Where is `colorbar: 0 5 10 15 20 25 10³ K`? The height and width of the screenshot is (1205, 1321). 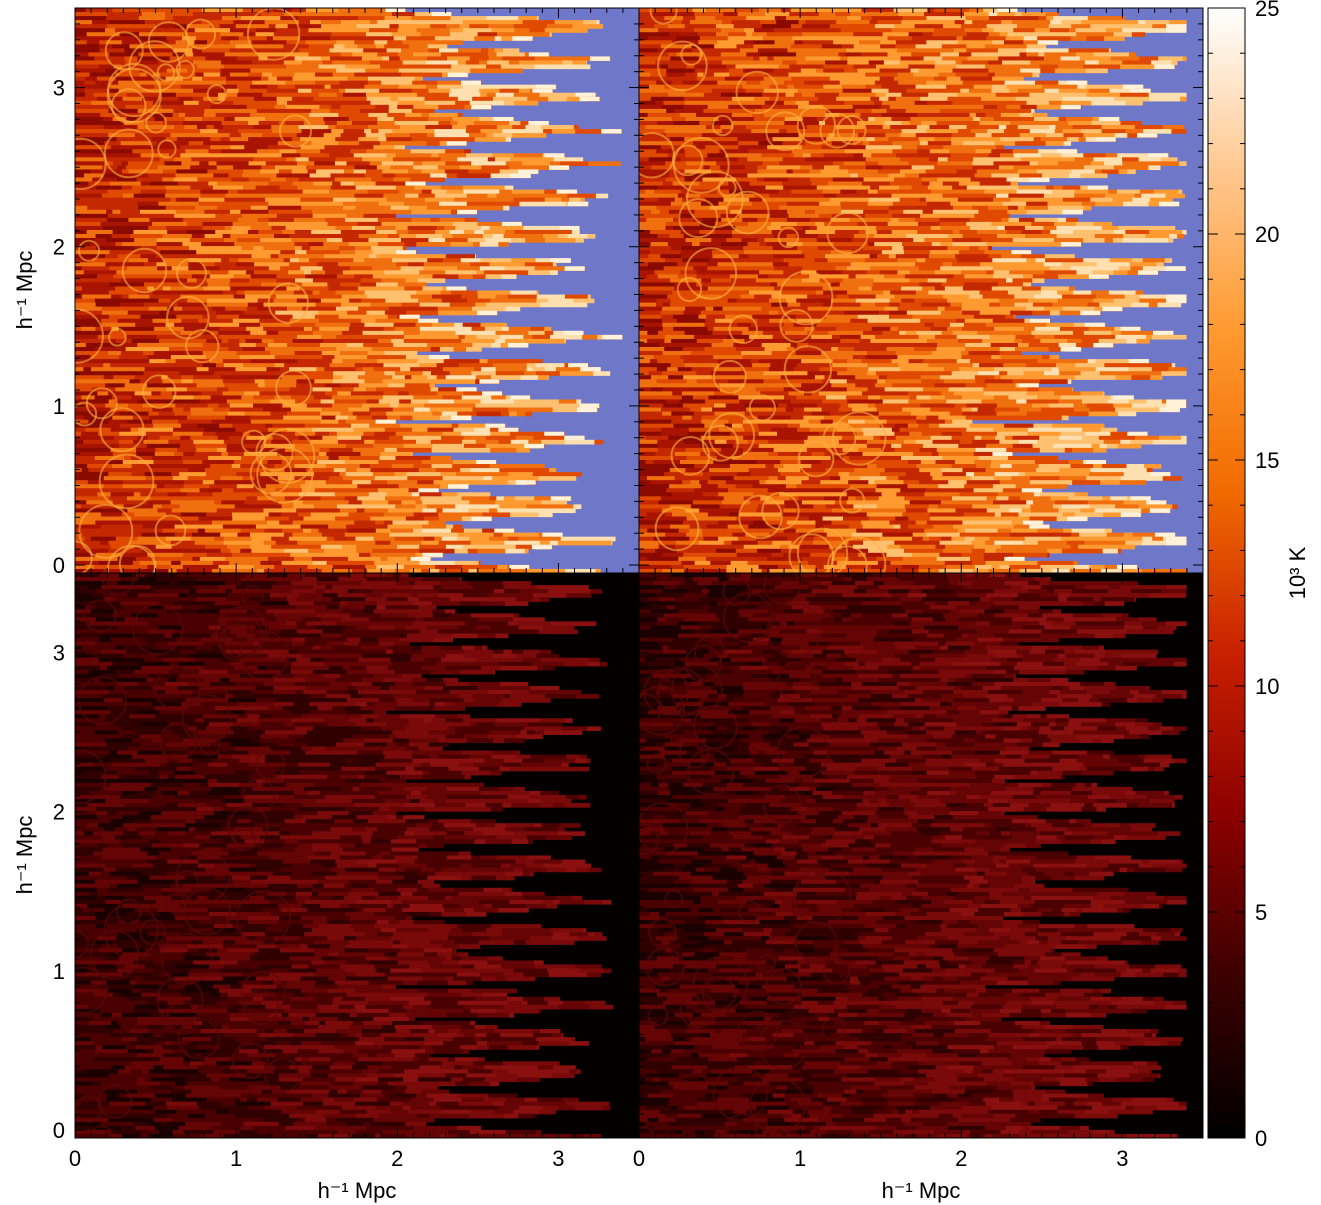 colorbar: 0 5 10 15 20 25 10³ K is located at coordinates (1258, 575).